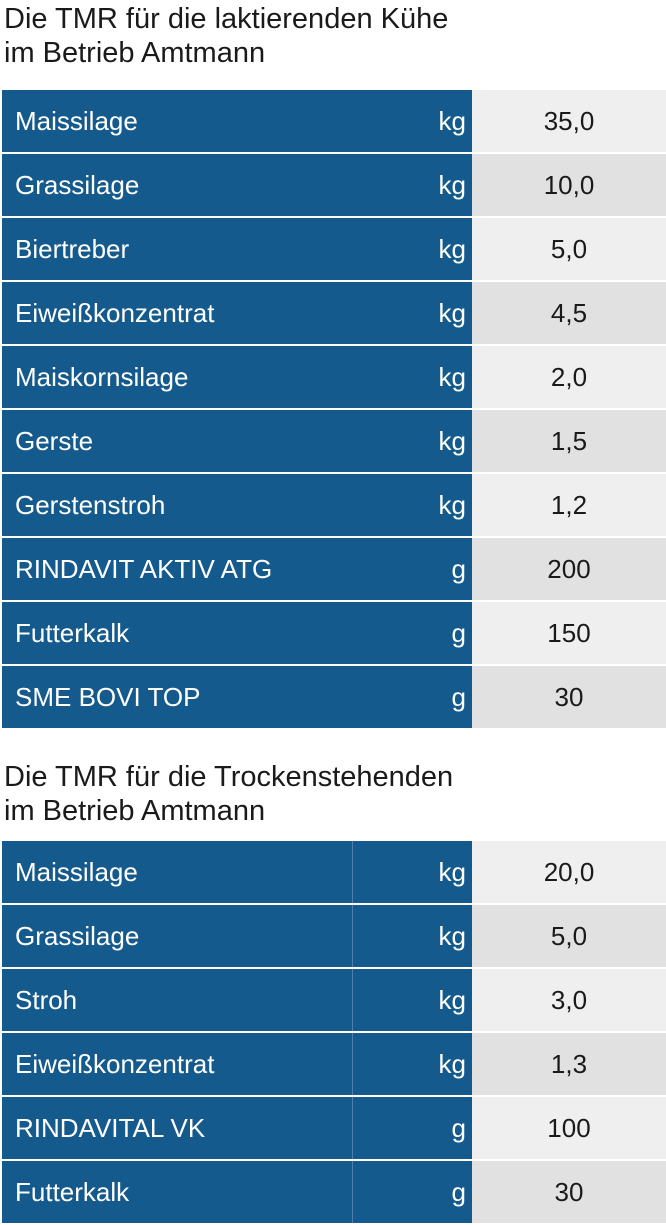 This screenshot has width=666, height=1225. What do you see at coordinates (207, 569) in the screenshot?
I see `feed-name: RINDAVIT AKTIV ATG` at bounding box center [207, 569].